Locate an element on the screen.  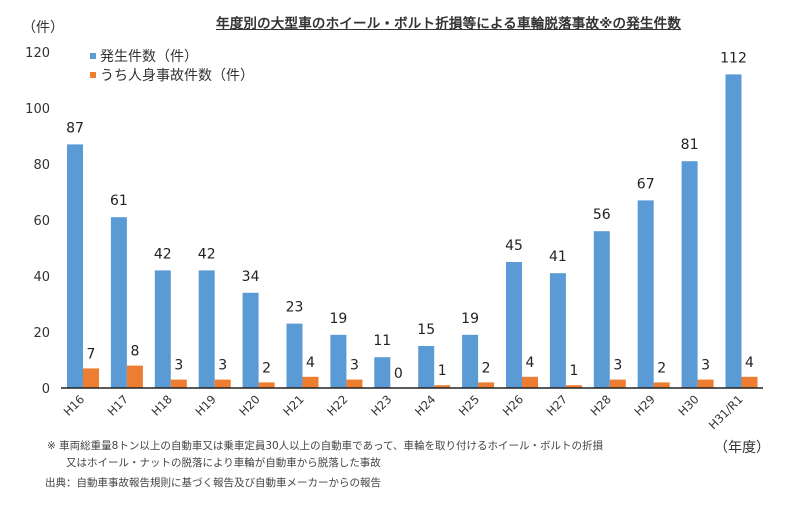
x-tick-label: H20 is located at coordinates (249, 405).